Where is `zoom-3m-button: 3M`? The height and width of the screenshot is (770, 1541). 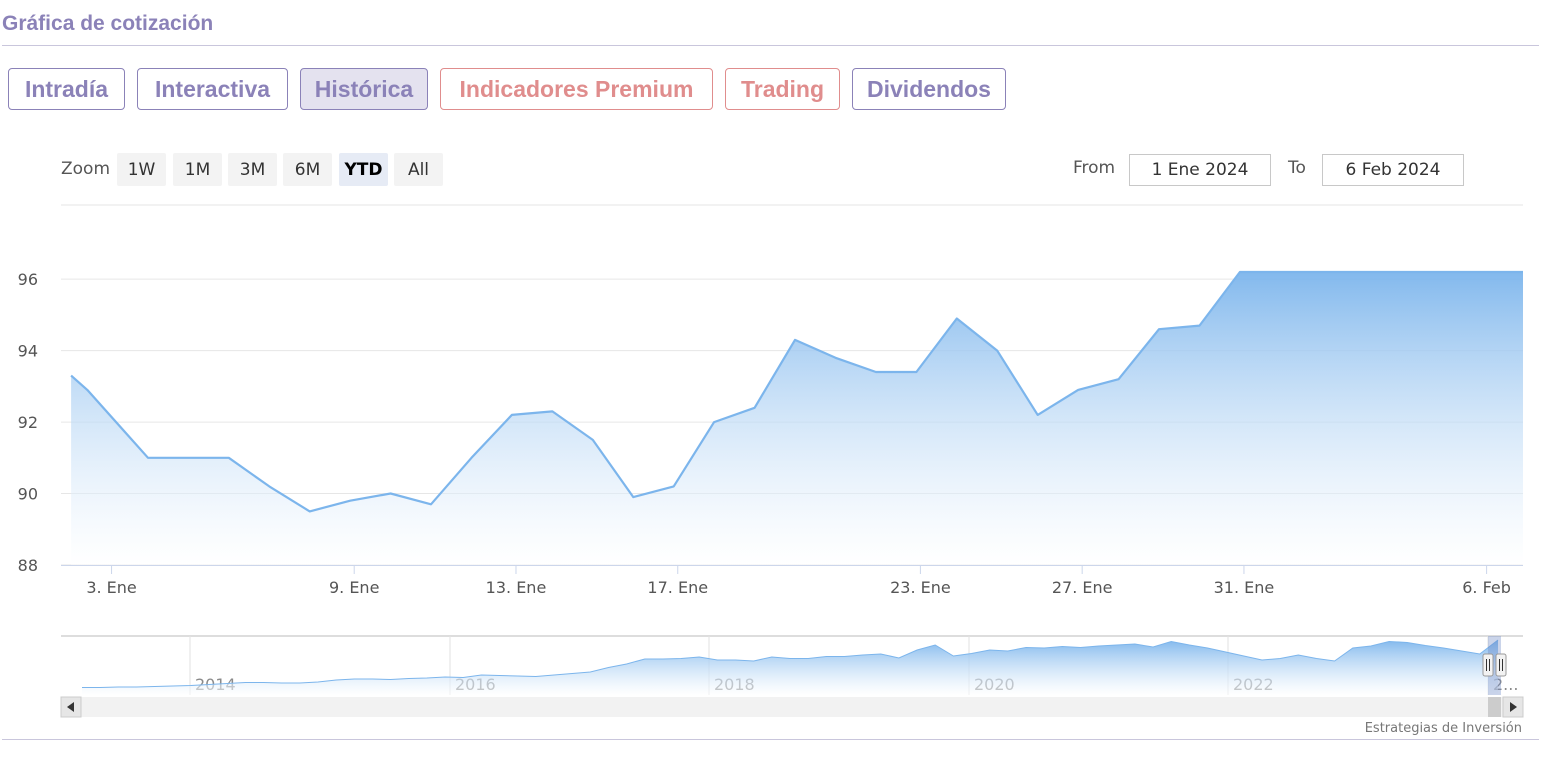
zoom-3m-button: 3M is located at coordinates (252, 169).